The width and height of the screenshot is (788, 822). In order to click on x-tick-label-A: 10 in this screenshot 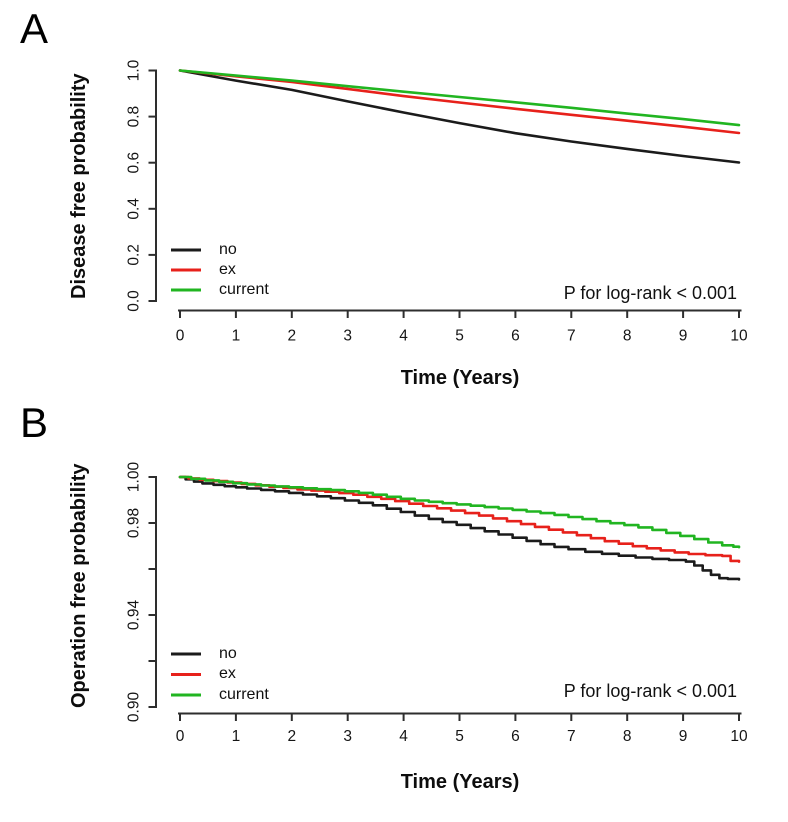, I will do `click(739, 336)`.